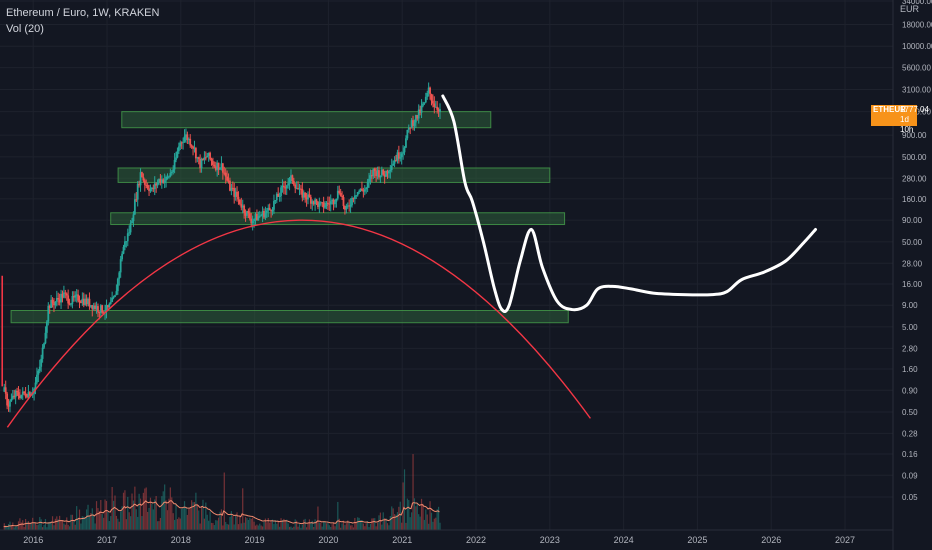 The height and width of the screenshot is (550, 932). What do you see at coordinates (25, 29) in the screenshot?
I see `volume-indicator-label: Vol (20)` at bounding box center [25, 29].